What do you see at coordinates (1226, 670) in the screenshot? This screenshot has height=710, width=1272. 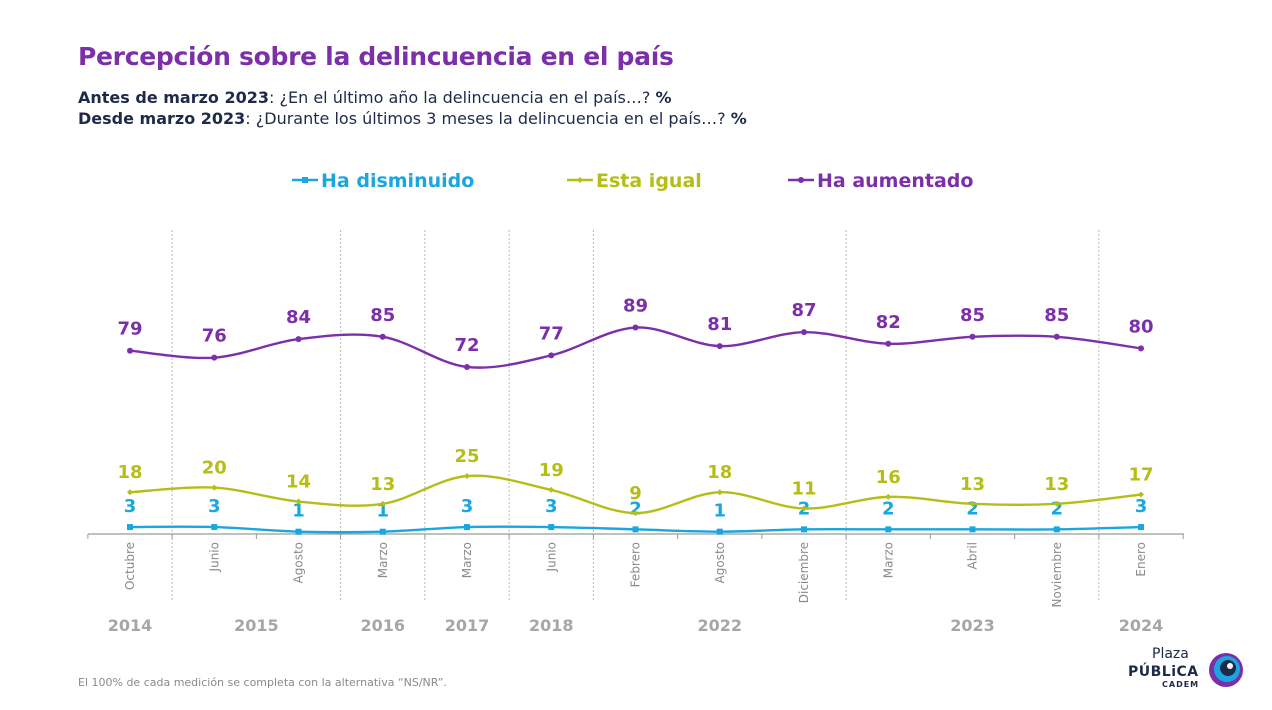 I see `logo-swirl-icon` at bounding box center [1226, 670].